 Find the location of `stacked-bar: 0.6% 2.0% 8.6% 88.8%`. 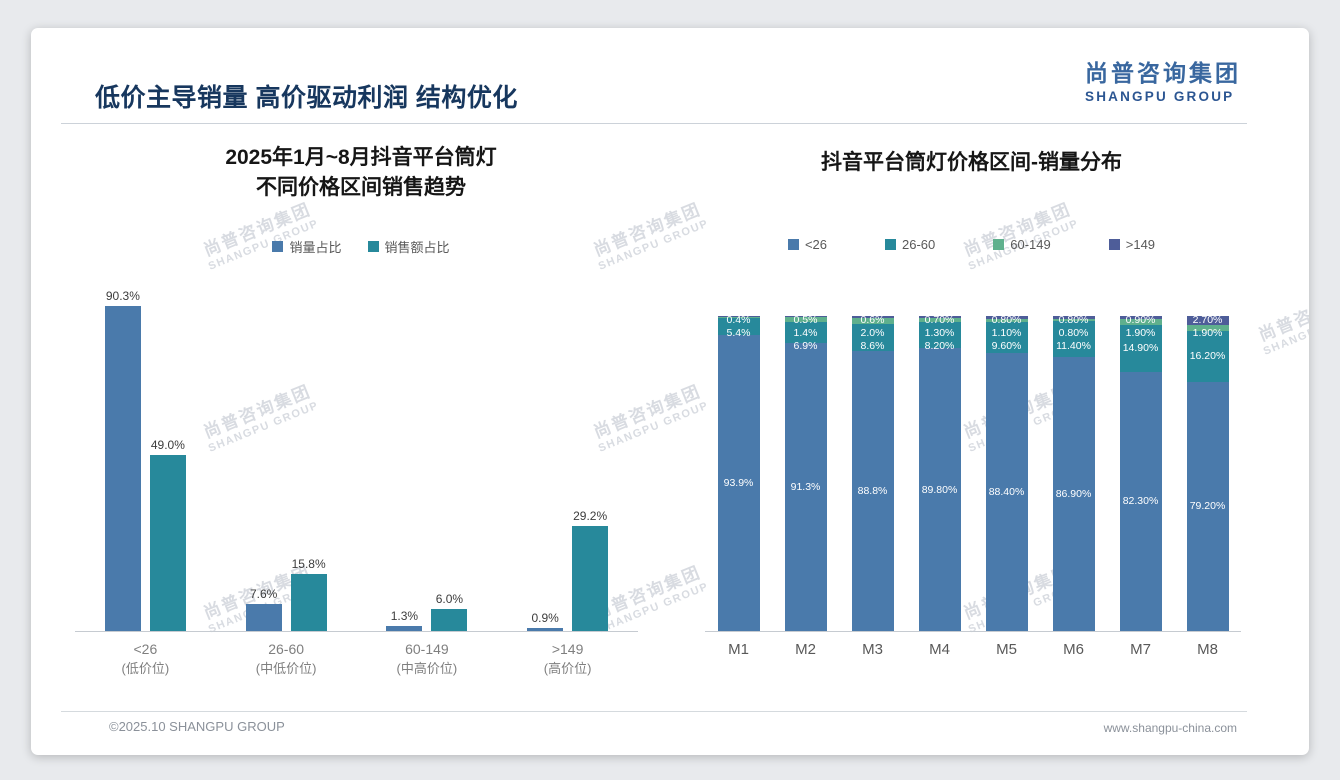

stacked-bar: 0.6% 2.0% 8.6% 88.8% is located at coordinates (872, 472).